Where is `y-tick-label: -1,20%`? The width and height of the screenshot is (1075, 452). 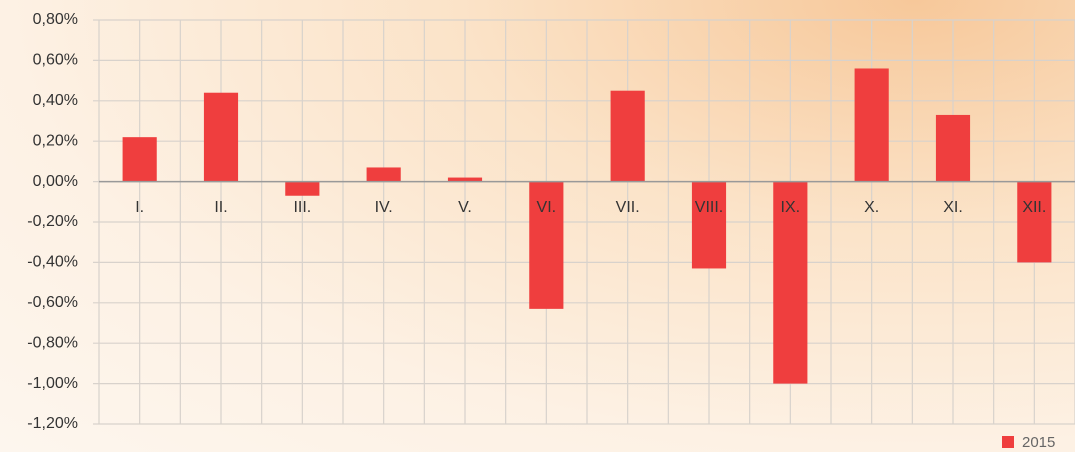
y-tick-label: -1,20% is located at coordinates (52, 423).